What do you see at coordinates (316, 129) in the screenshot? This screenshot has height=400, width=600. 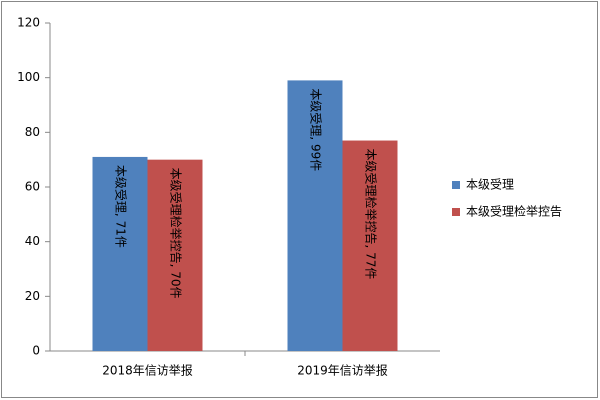 I see `data-label: 本级受理, 99件` at bounding box center [316, 129].